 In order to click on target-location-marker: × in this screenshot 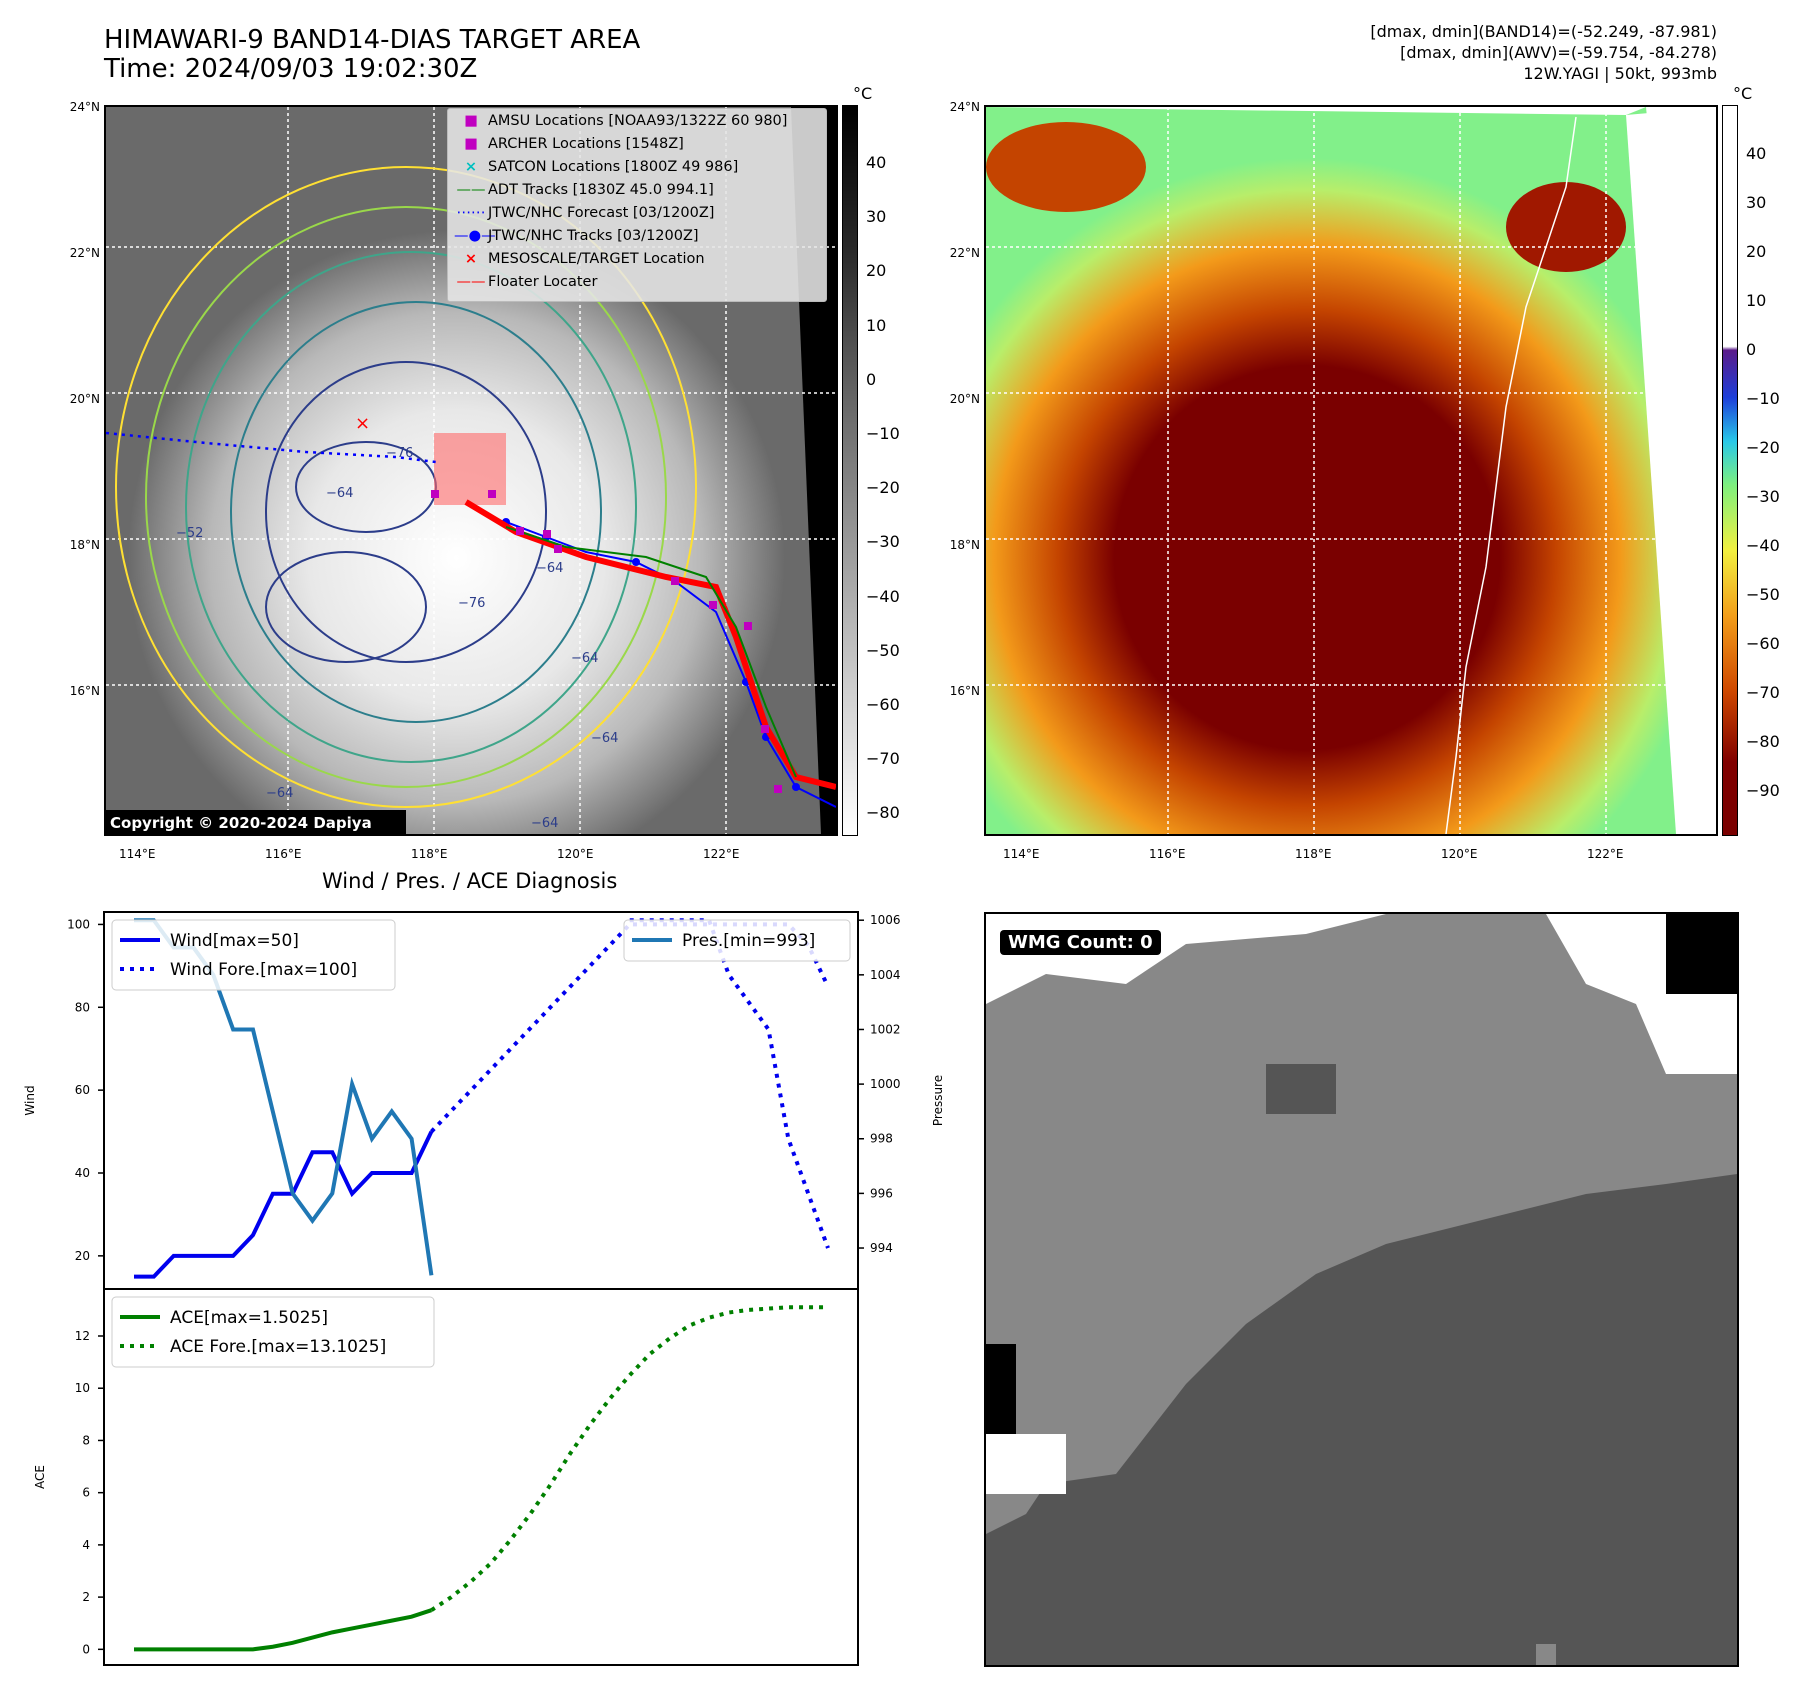, I will do `click(362, 423)`.